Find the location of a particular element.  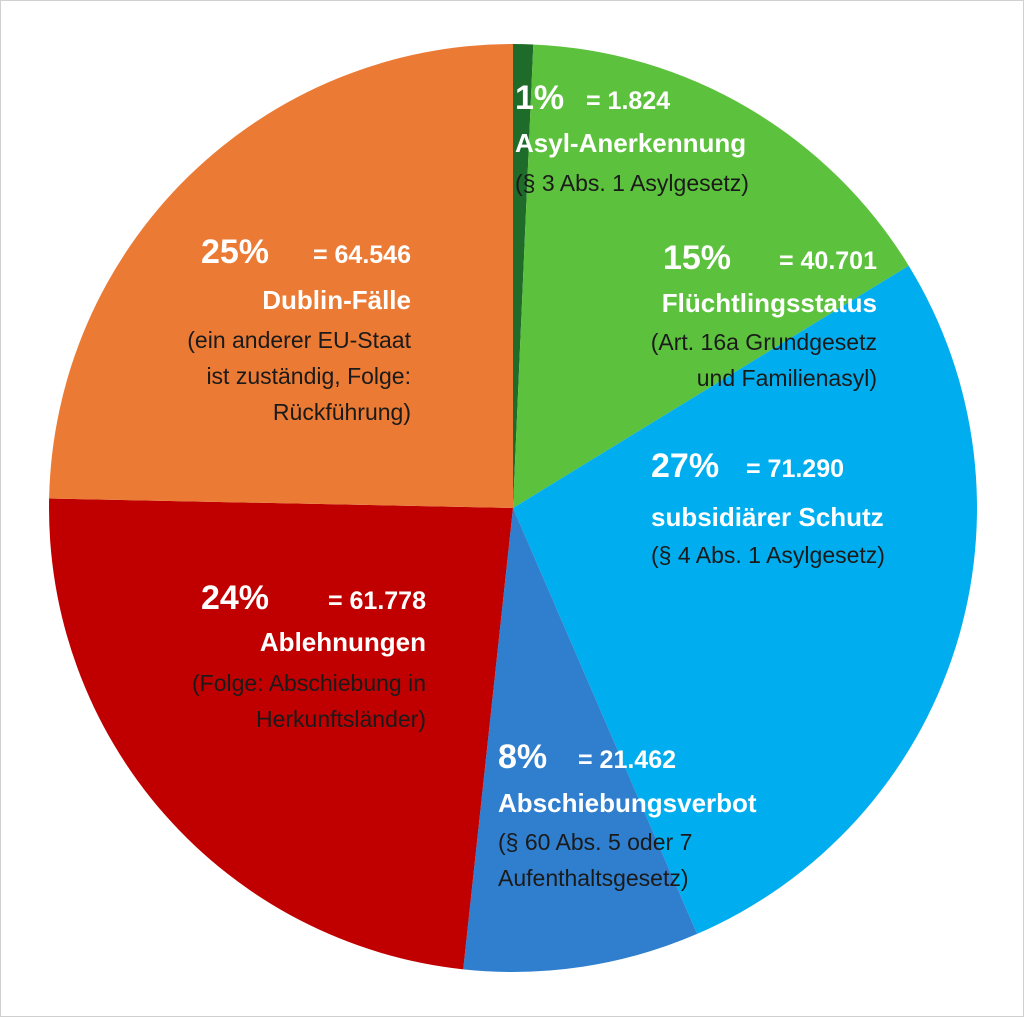

slice-value-4: = 61.778 is located at coordinates (377, 601).